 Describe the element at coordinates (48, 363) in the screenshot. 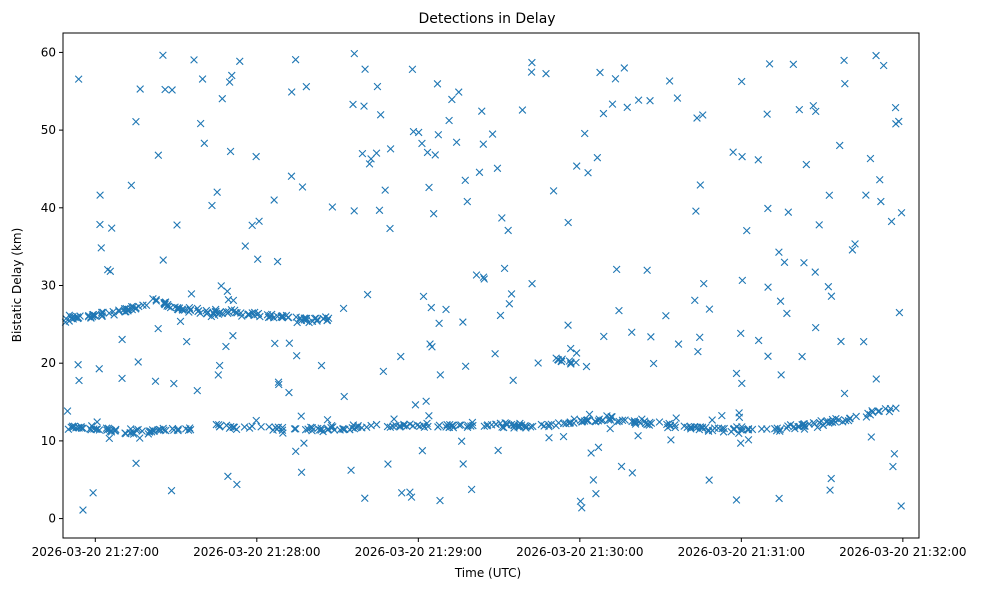

I see `y-tick-label: 20` at that location.